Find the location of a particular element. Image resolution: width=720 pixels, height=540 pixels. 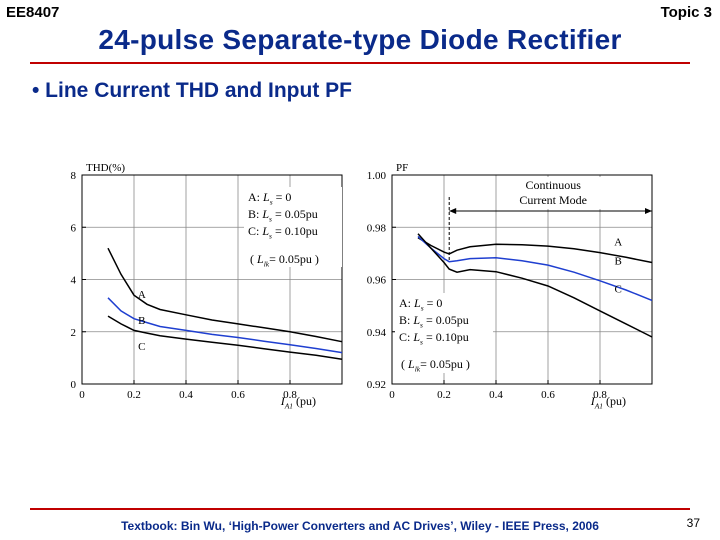

annotation-background is located at coordinates (553, 193).